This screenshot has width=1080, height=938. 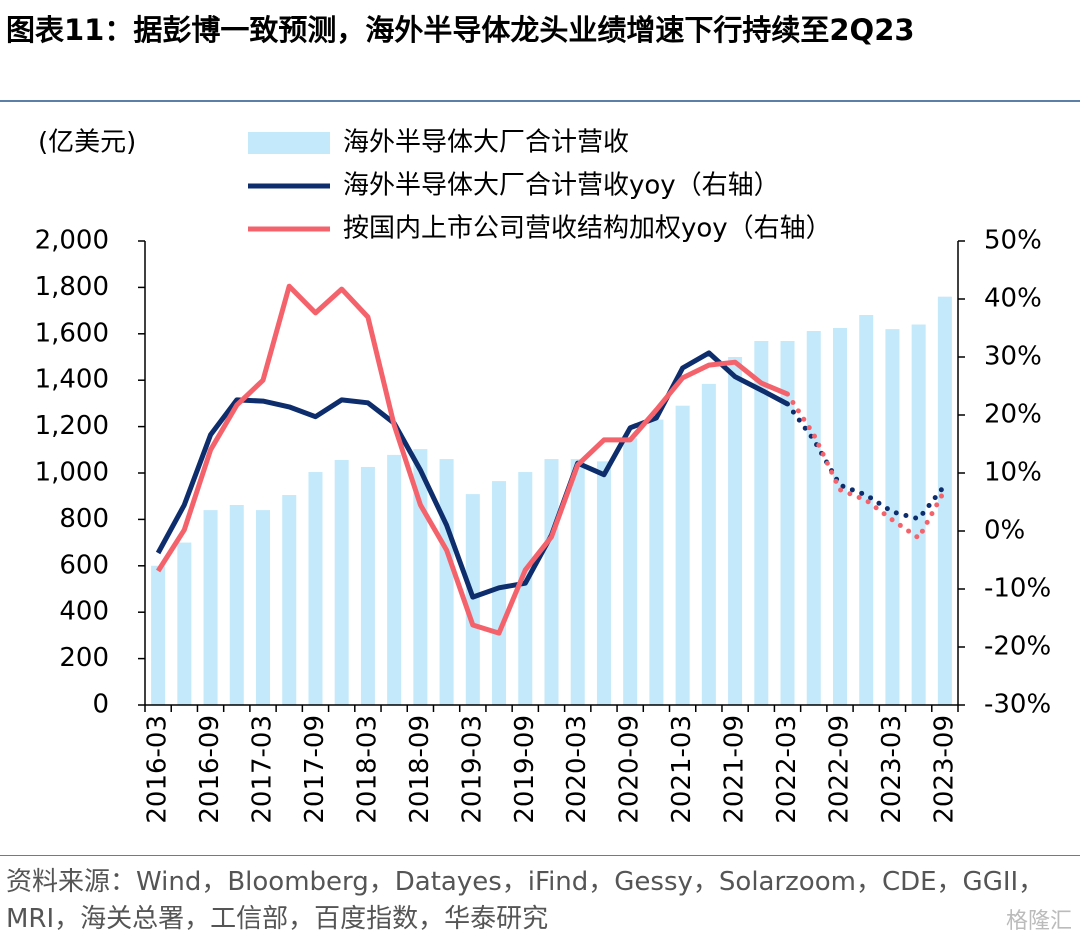 I want to click on y-tick-label: 800, so click(x=84, y=519).